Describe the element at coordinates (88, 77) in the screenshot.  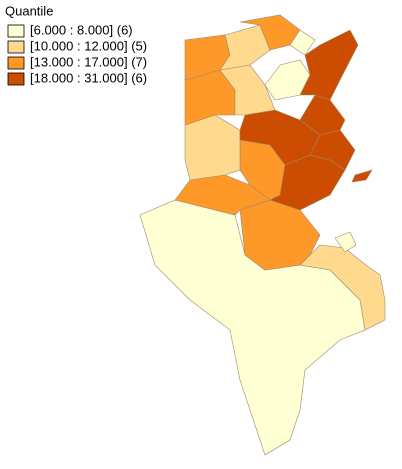
I see `legend-label: [18.000 : 31.000] (6)` at that location.